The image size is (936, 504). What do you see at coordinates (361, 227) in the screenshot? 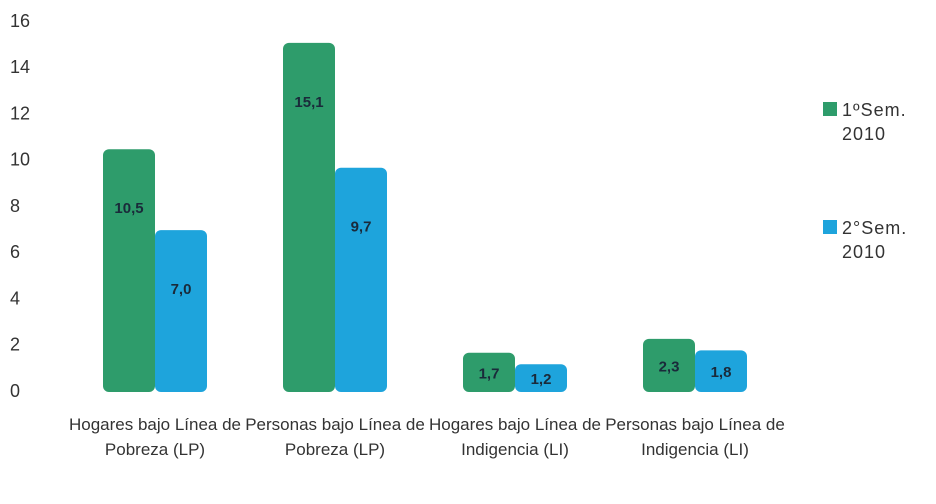
I see `value-label: 9,7` at bounding box center [361, 227].